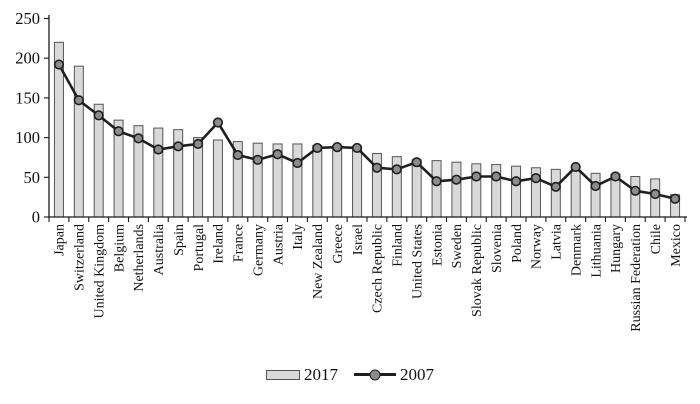 The width and height of the screenshot is (700, 404). I want to click on marker-czech-republic, so click(377, 167).